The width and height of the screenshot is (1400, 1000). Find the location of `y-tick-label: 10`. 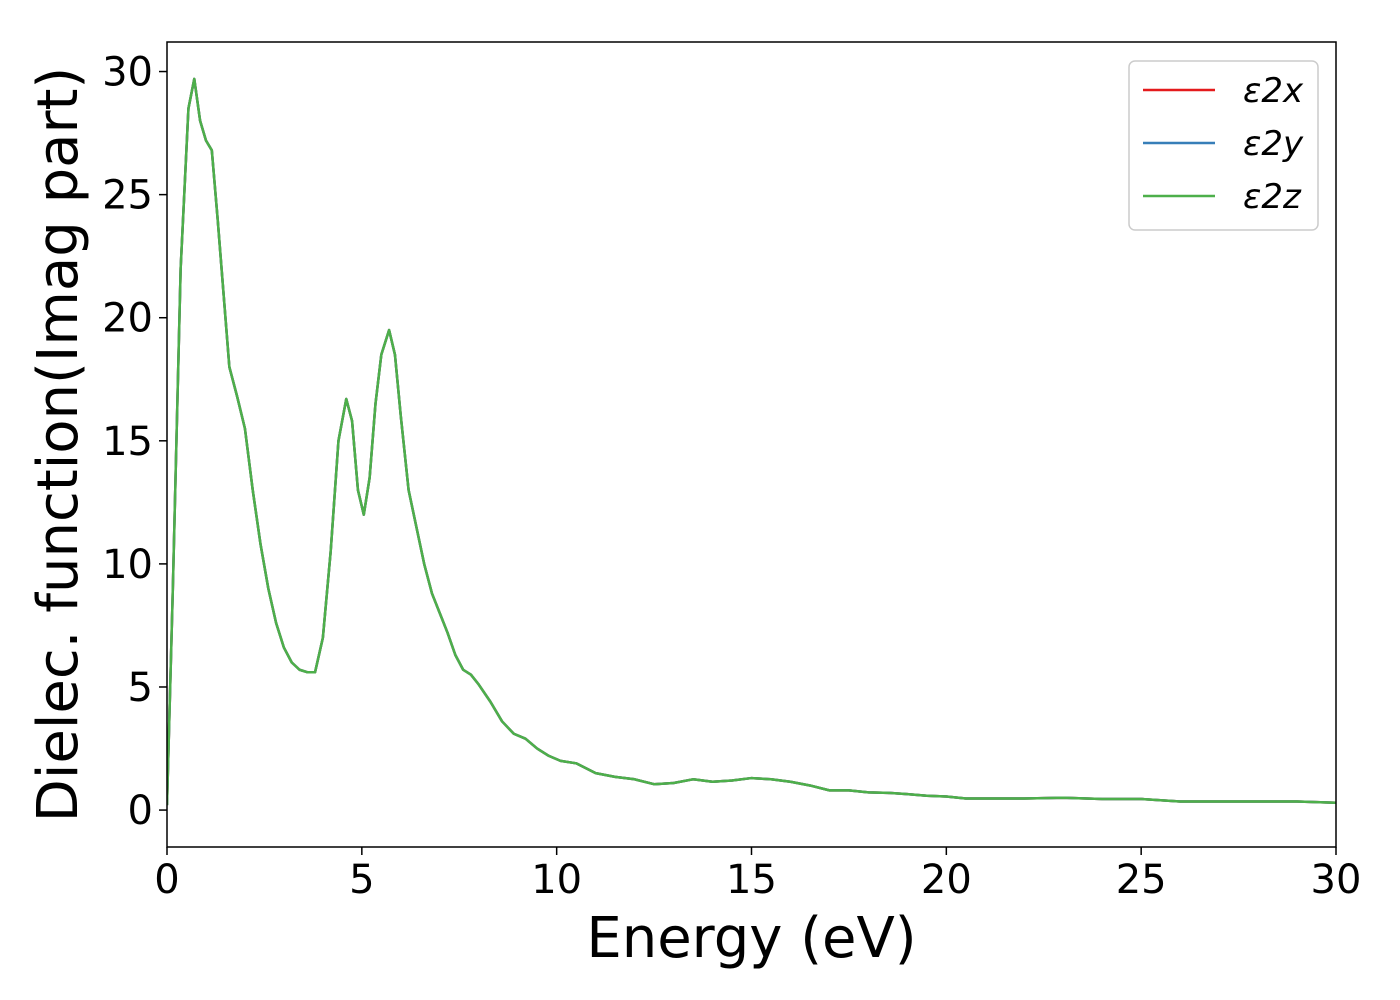

y-tick-label: 10 is located at coordinates (127, 565).